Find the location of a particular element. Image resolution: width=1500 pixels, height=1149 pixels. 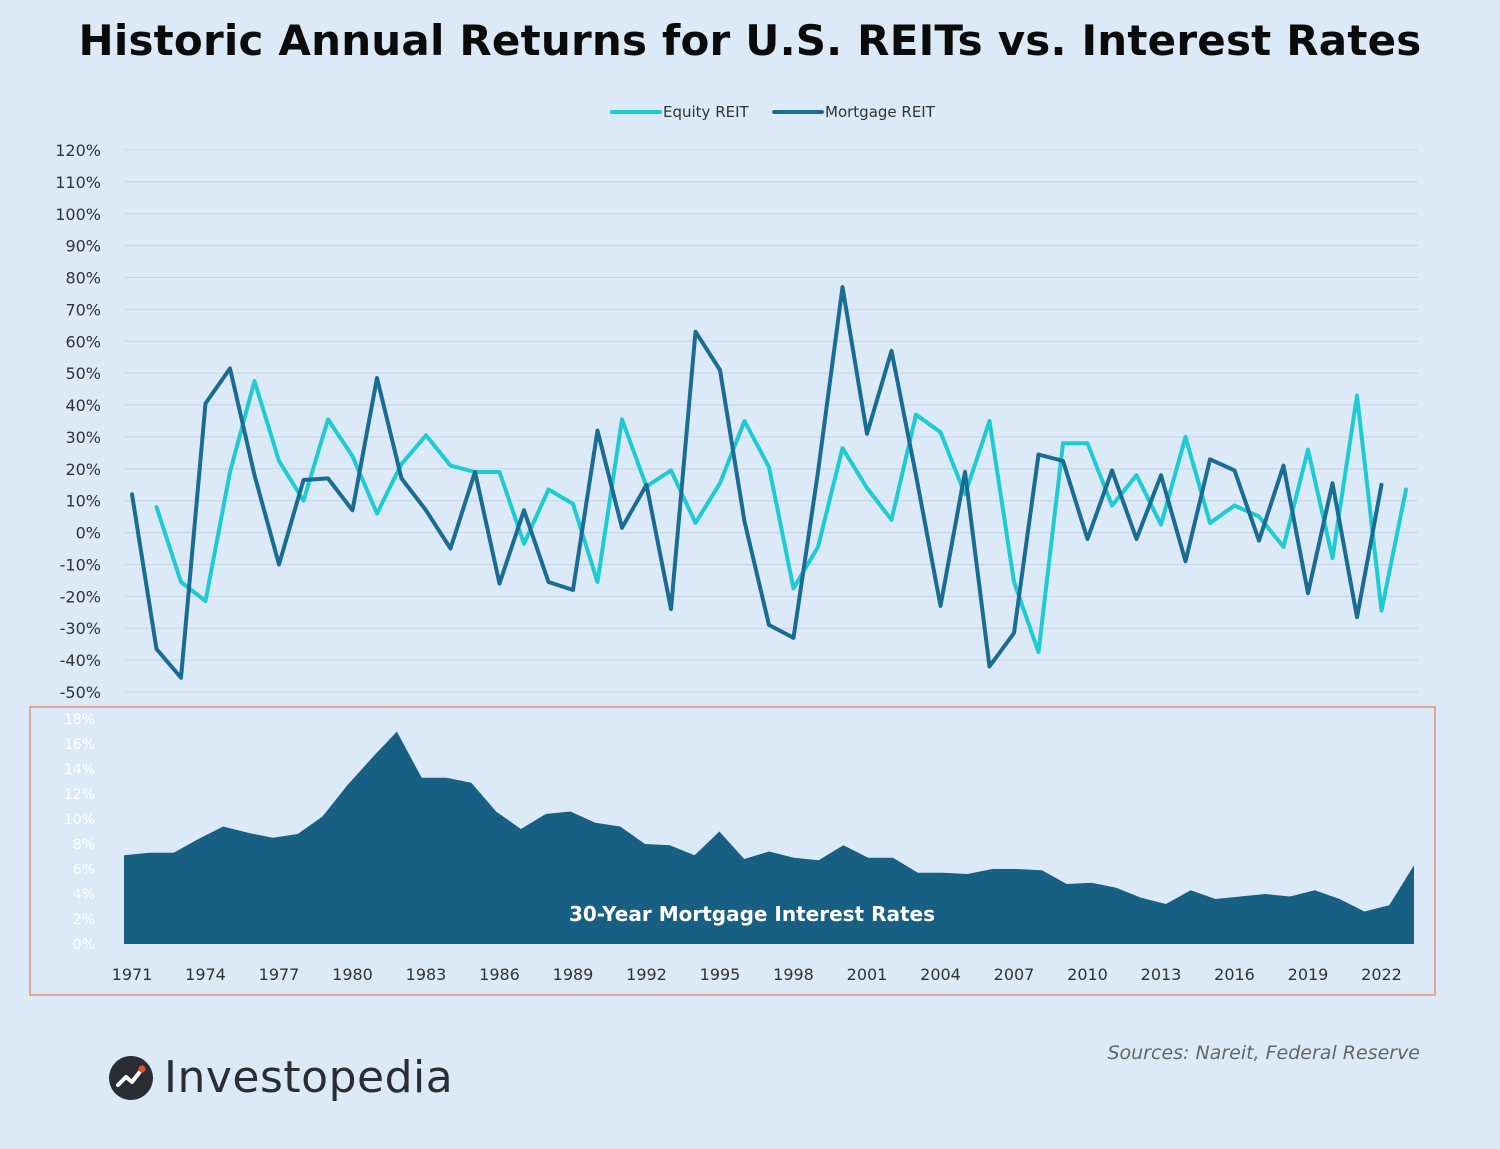

rate-y-tick-label: 8% is located at coordinates (84, 845).